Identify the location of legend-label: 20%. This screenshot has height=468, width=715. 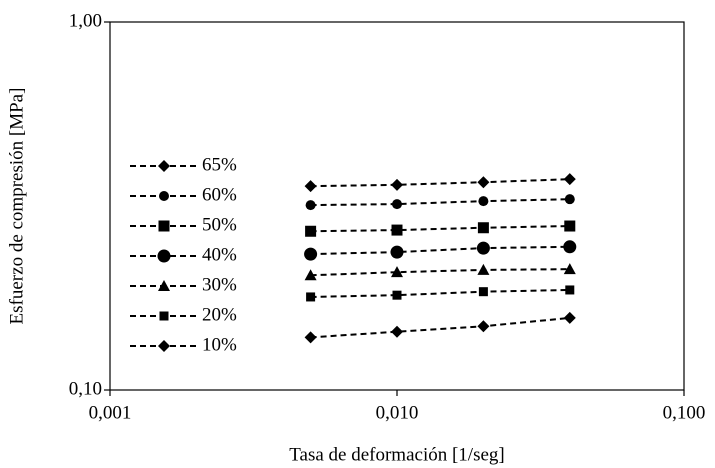
(219, 314).